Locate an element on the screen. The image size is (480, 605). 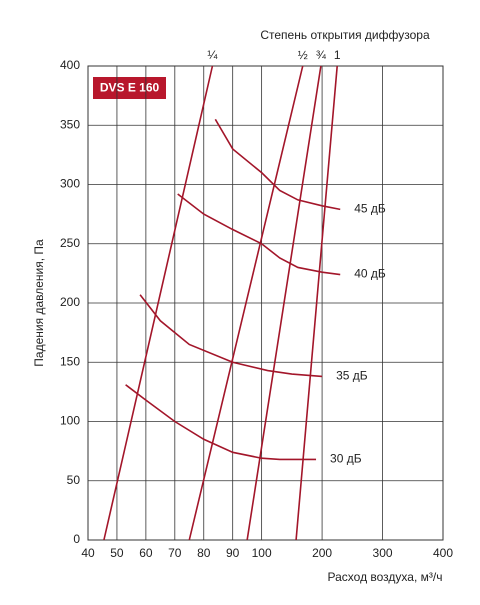
series-label: 1 is located at coordinates (337, 55).